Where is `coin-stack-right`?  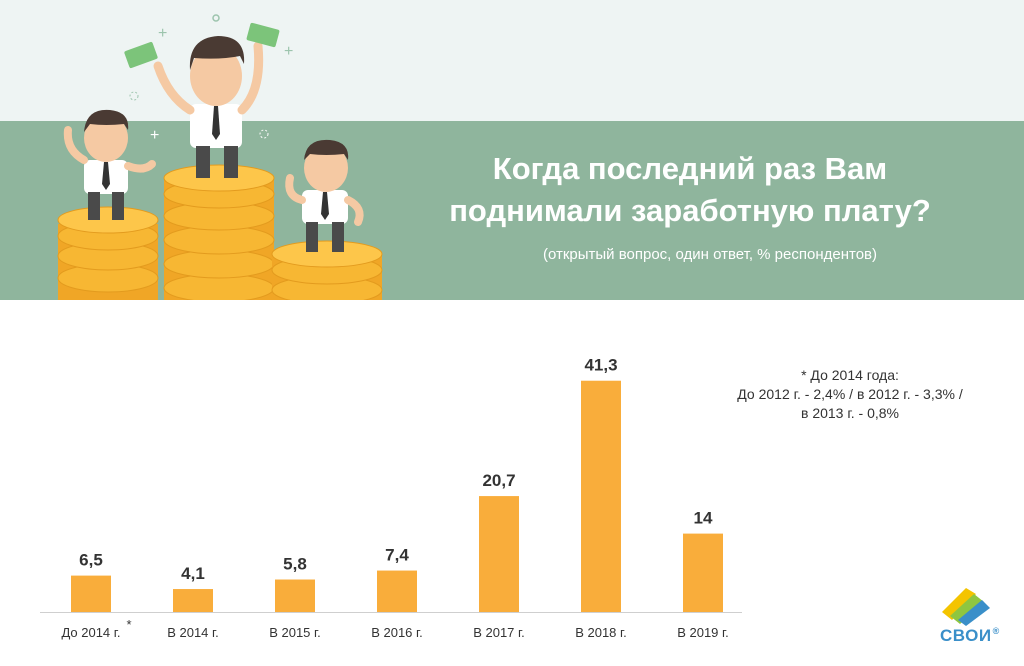 coin-stack-right is located at coordinates (327, 270).